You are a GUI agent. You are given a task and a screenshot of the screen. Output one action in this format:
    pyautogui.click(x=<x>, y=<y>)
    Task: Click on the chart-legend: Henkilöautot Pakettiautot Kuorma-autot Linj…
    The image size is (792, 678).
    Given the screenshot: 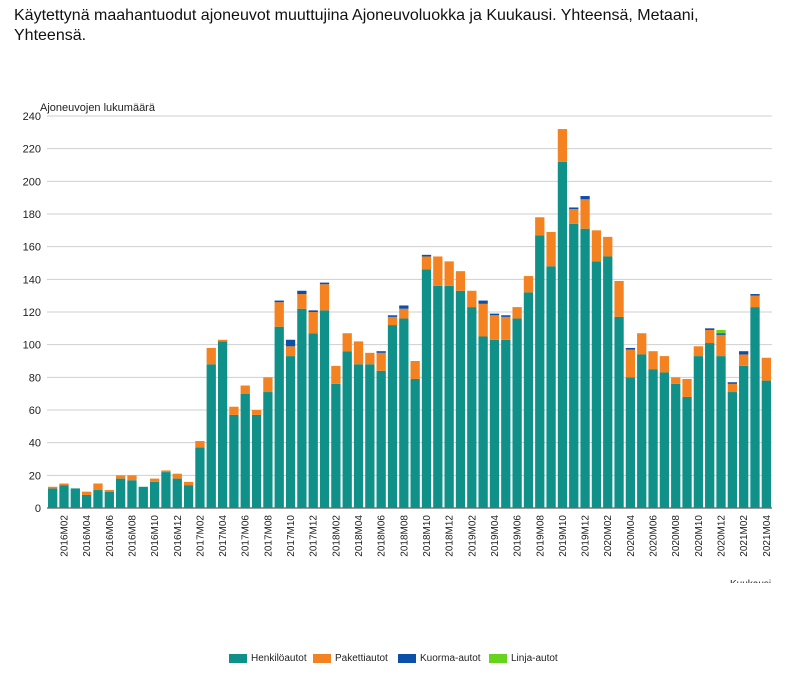 What is the action you would take?
    pyautogui.click(x=396, y=660)
    